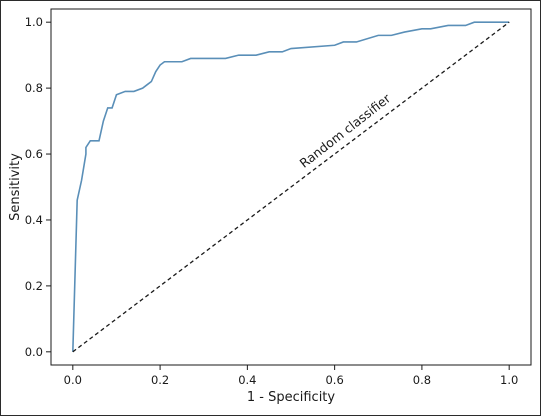  I want to click on y-axis-ticks: 0.0 0.2 0.4 0.6 0.8 1.0, so click(38, 187).